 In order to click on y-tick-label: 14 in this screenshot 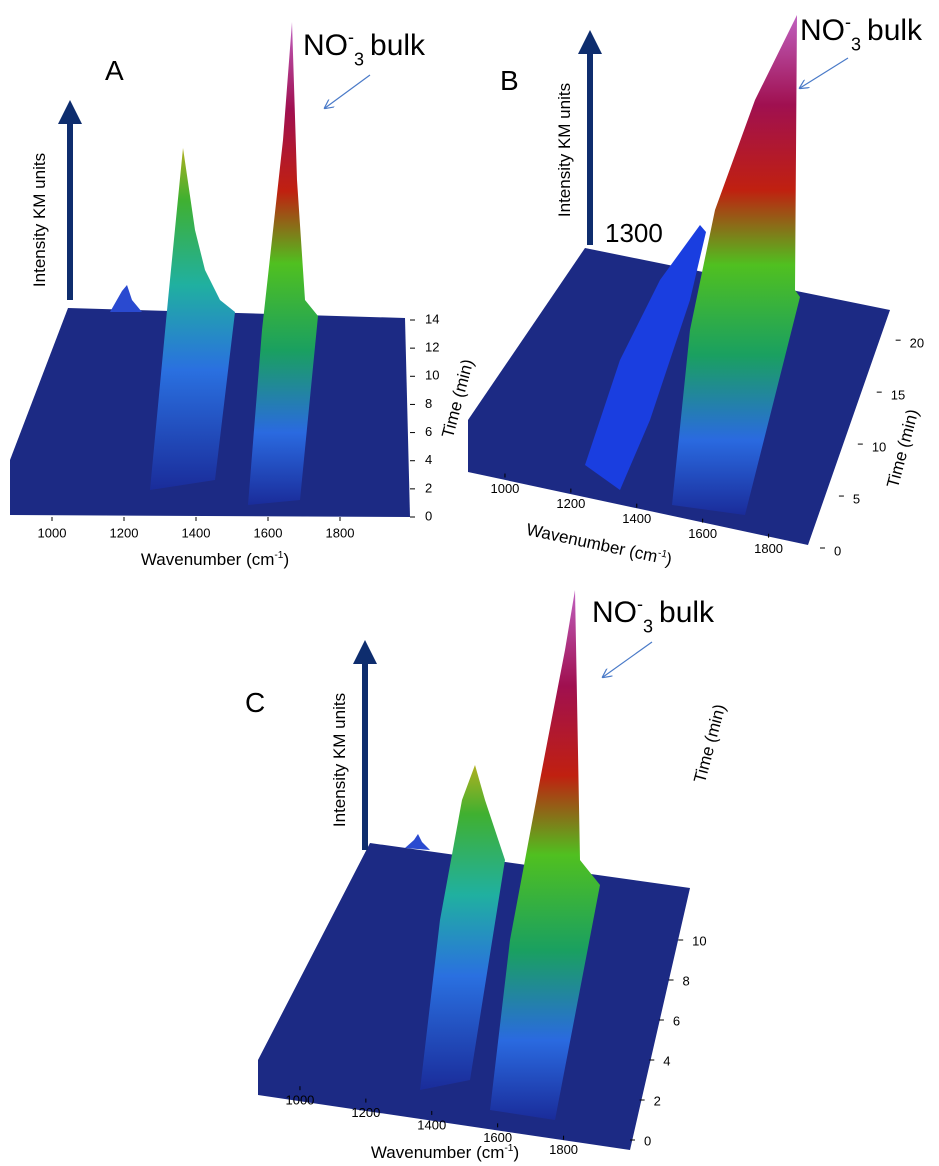, I will do `click(432, 318)`.